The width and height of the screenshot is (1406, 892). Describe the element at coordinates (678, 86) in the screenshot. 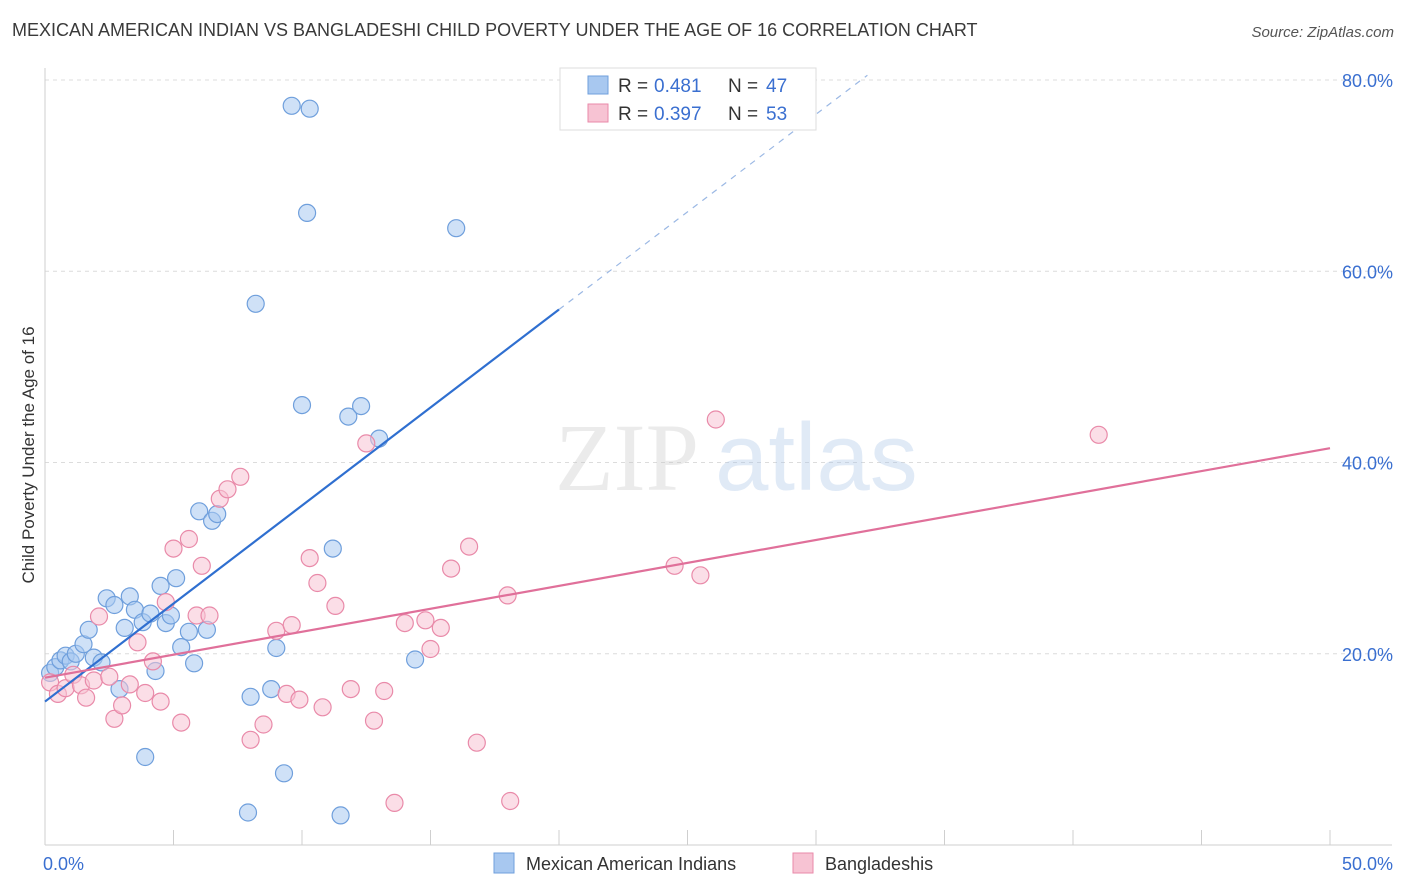

I see `legend-r-value-0: 0.481` at that location.